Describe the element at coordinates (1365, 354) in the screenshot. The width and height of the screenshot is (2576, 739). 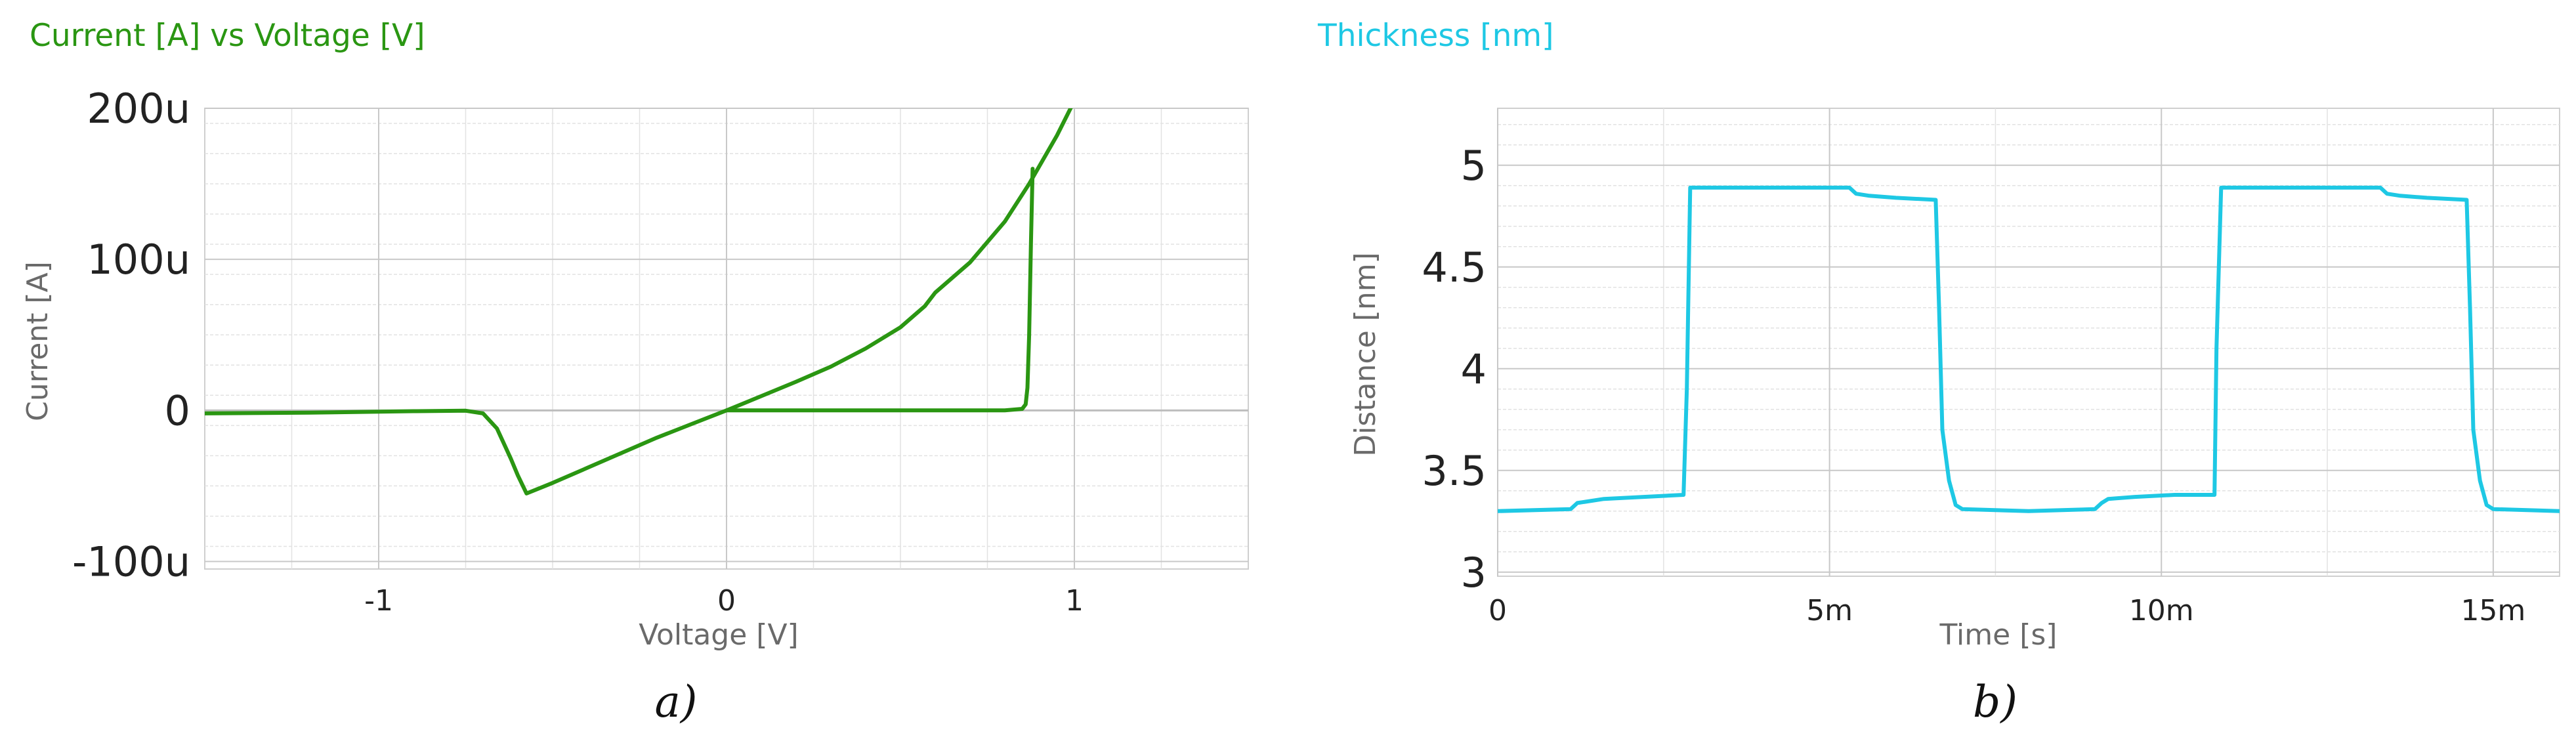
I see `chart-b-ylabel: Distance [nm]` at that location.